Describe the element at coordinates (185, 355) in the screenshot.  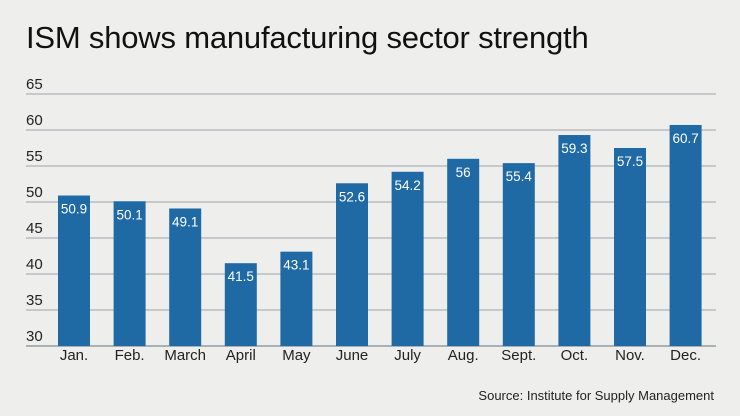
I see `x-tick-label: March` at that location.